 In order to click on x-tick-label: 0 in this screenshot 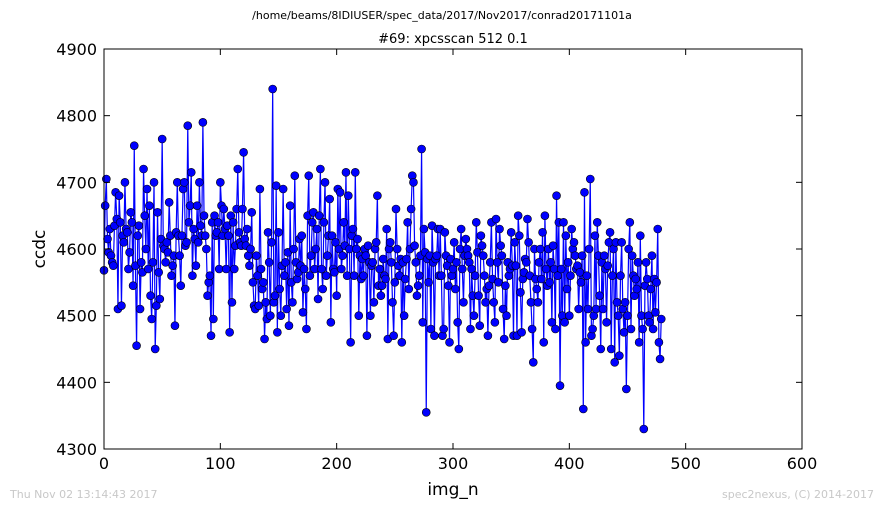, I will do `click(104, 463)`.